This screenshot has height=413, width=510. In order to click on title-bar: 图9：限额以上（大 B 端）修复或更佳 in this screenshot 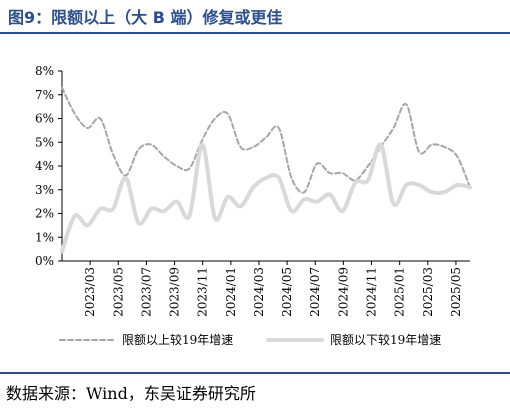, I will do `click(255, 17)`.